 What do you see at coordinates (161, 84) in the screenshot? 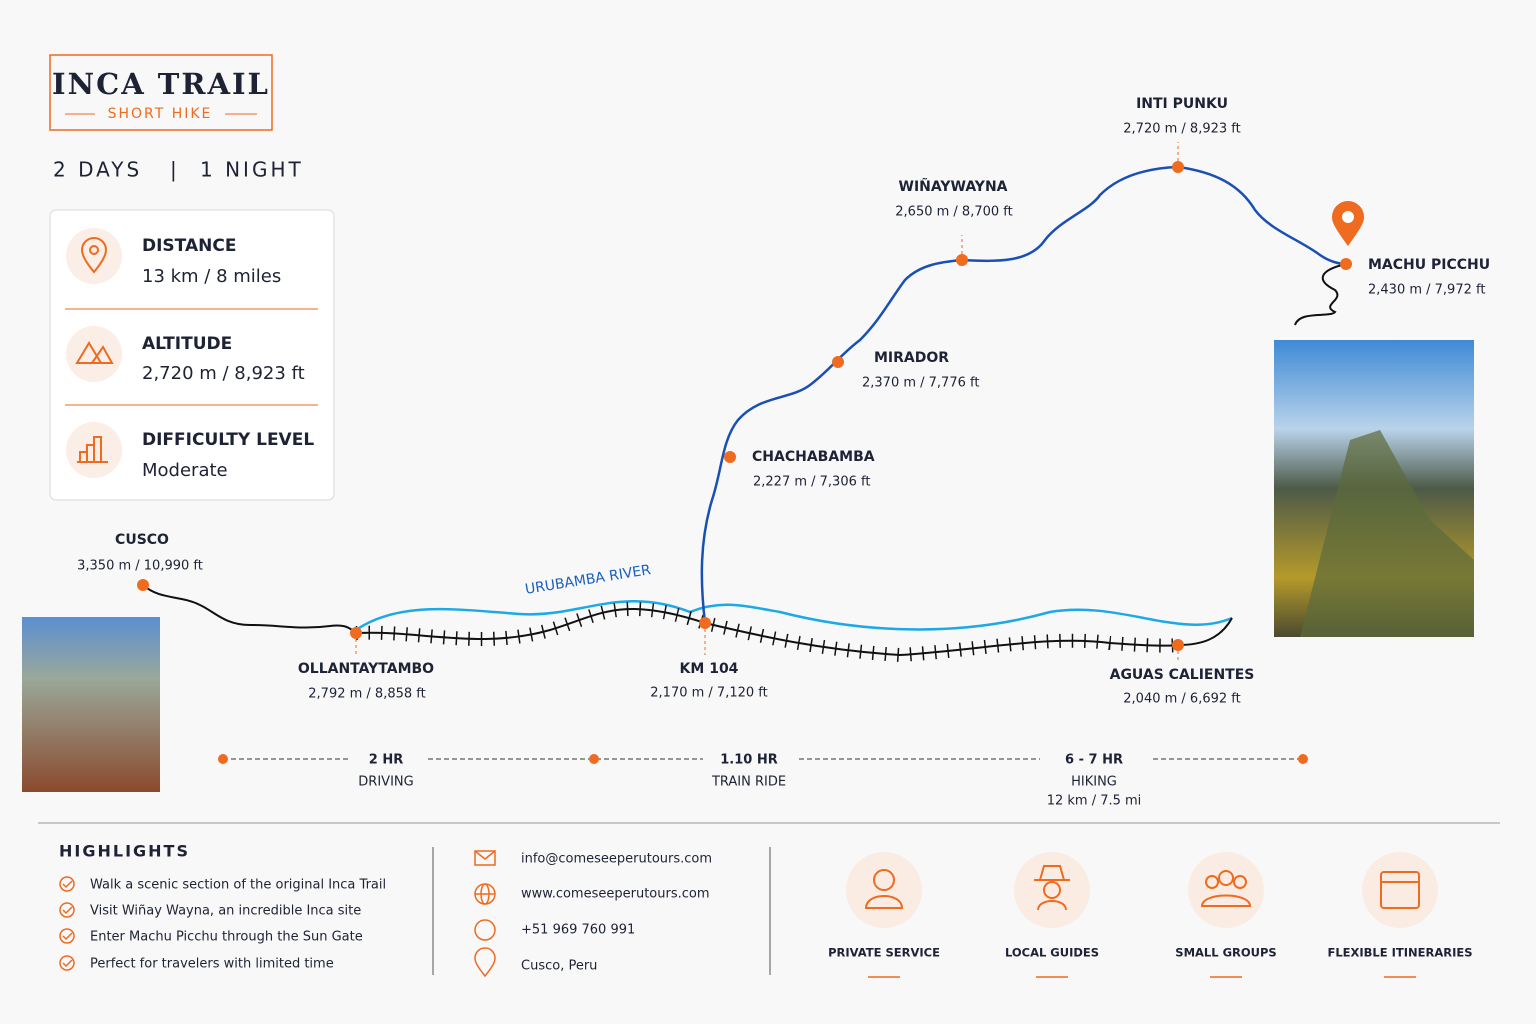
I see `title: INCA TRAIL` at bounding box center [161, 84].